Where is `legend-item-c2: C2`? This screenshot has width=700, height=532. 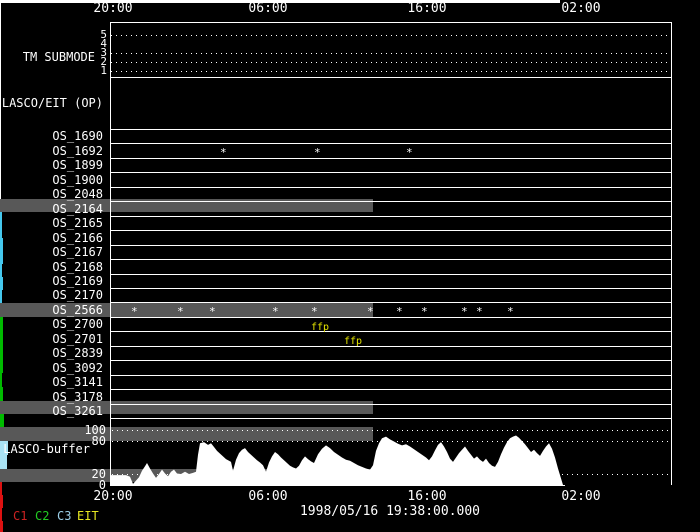
legend-item-c2: C2 is located at coordinates (42, 516).